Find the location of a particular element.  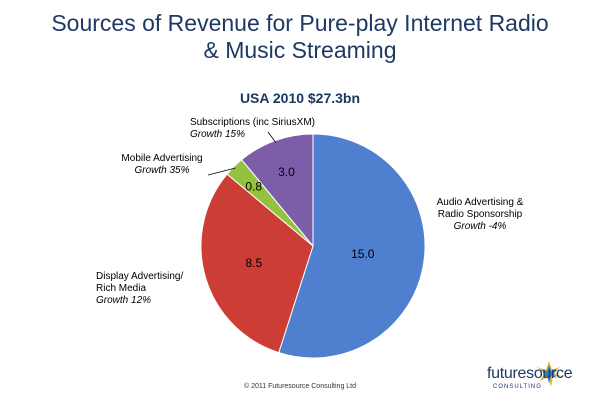

logo-subtext: CONSULTING is located at coordinates (517, 387).